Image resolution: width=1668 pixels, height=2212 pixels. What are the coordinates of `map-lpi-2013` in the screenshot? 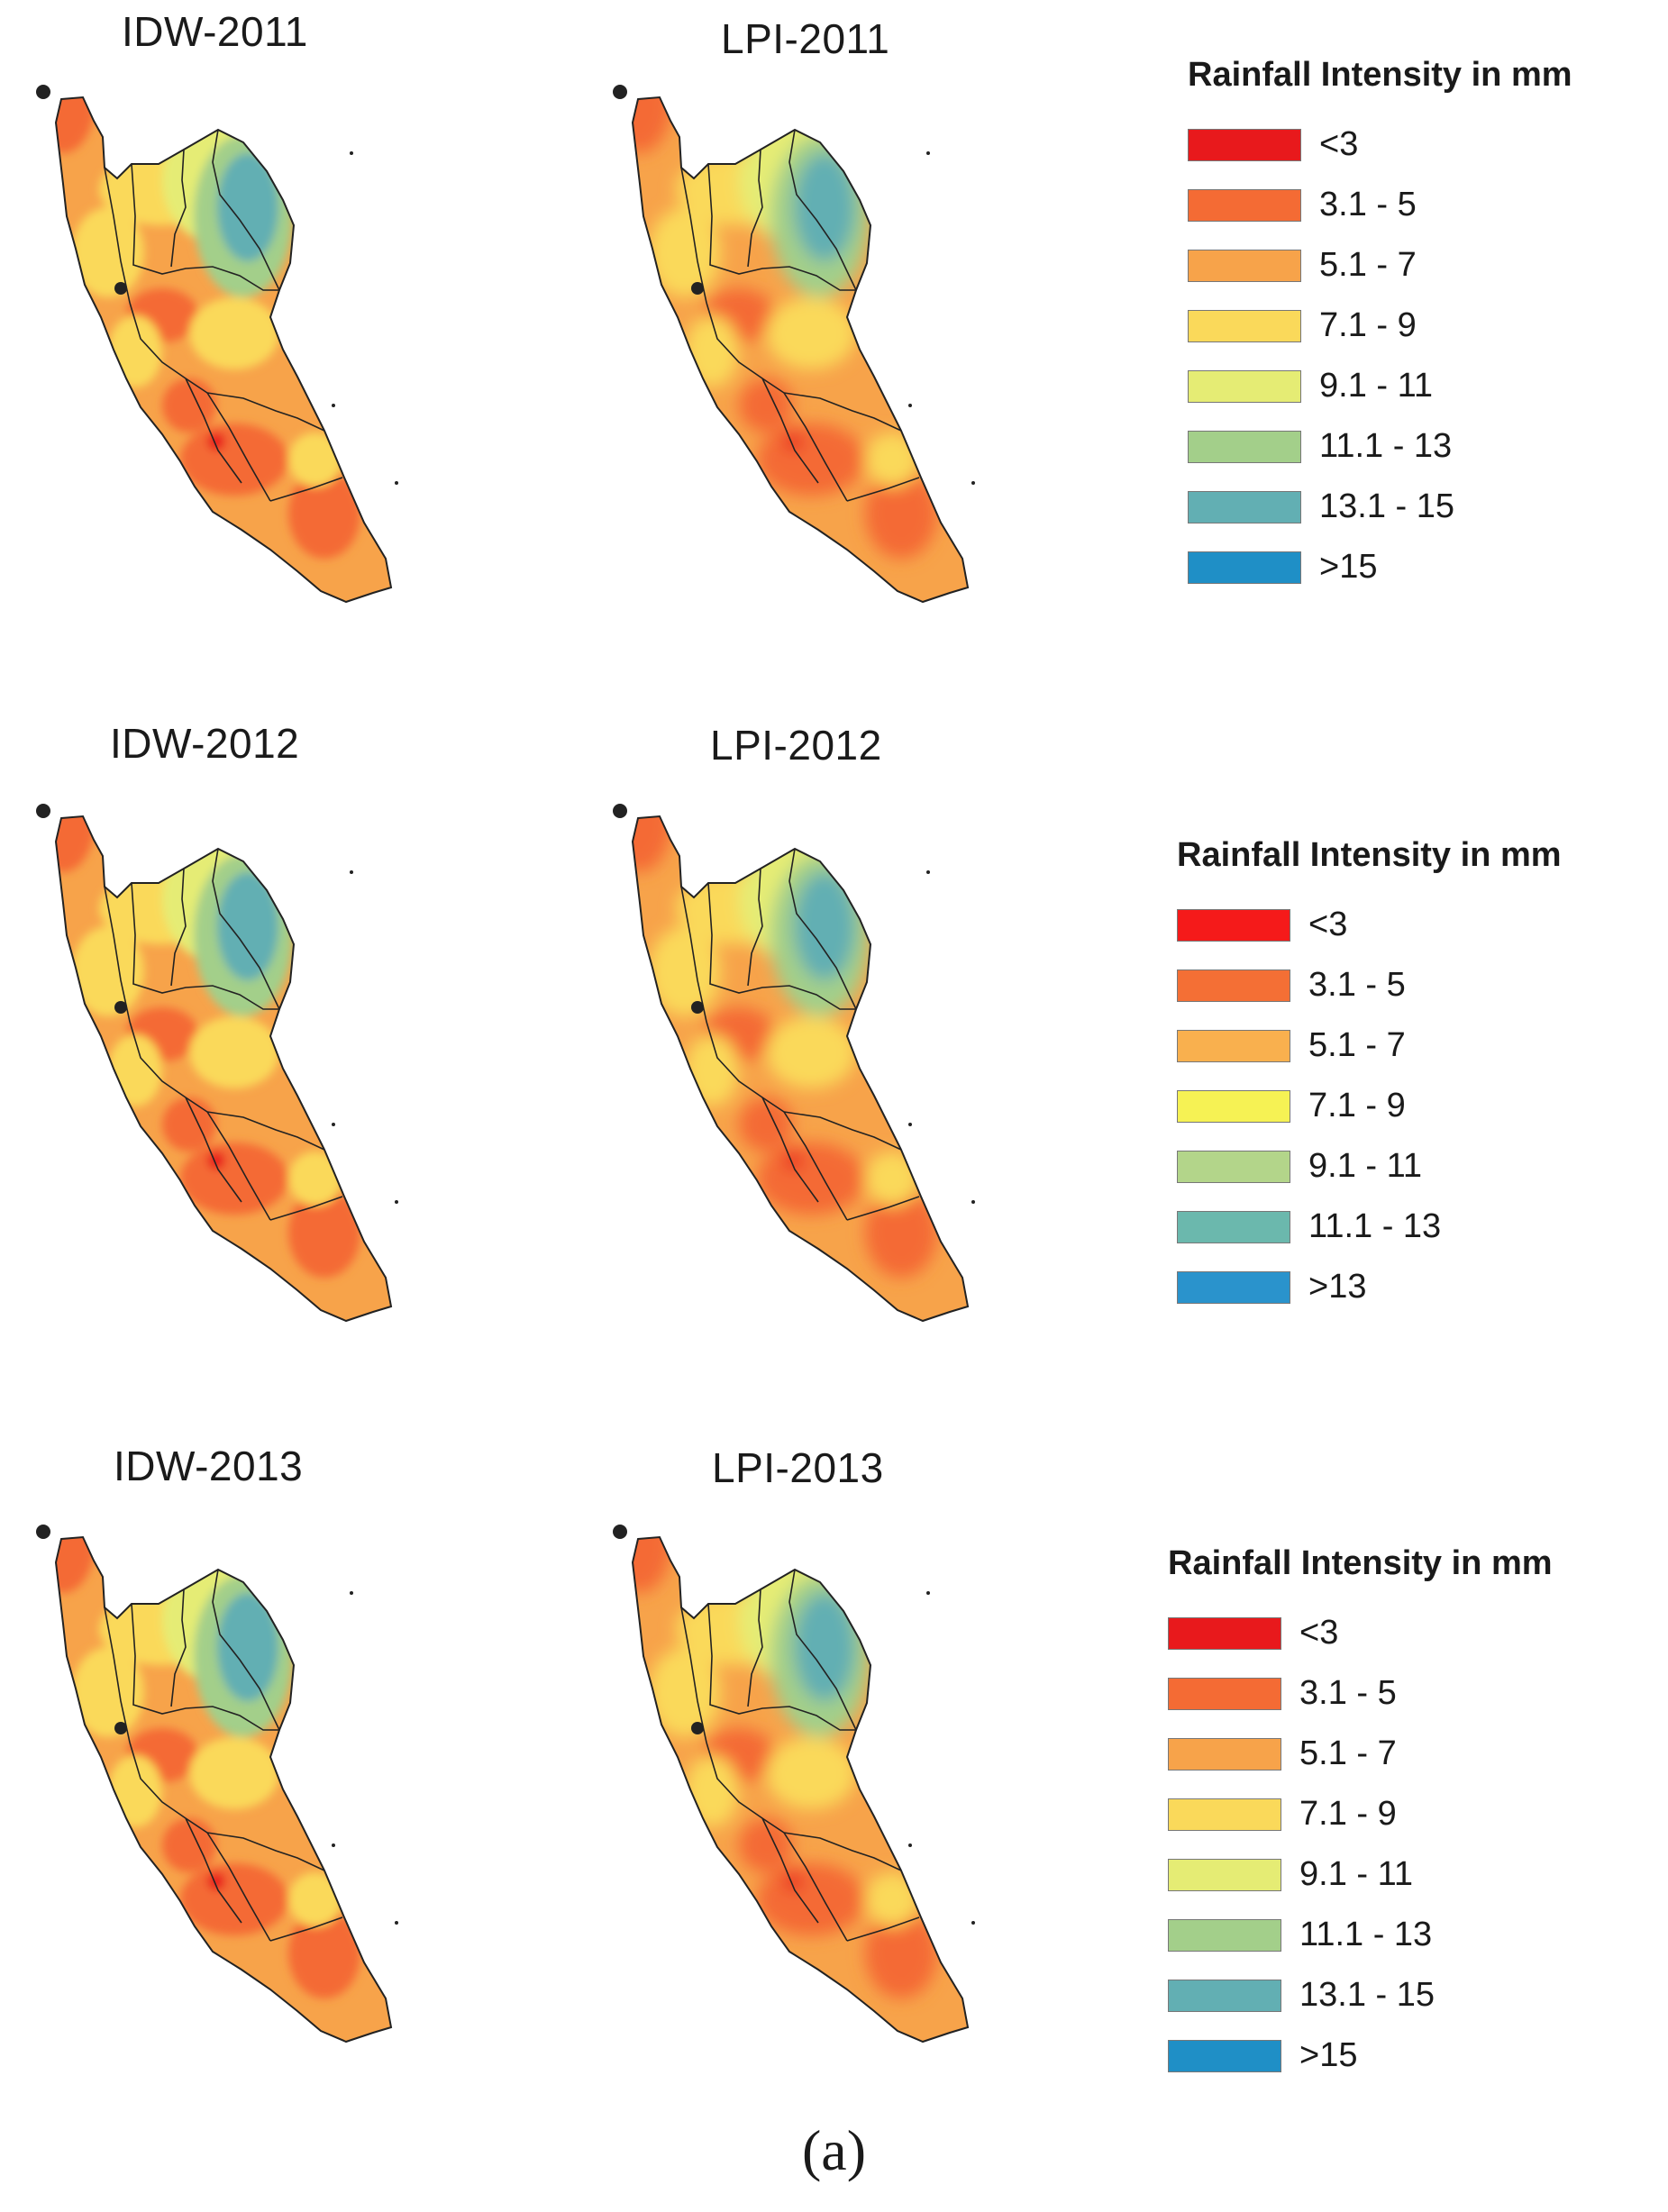 It's located at (794, 1784).